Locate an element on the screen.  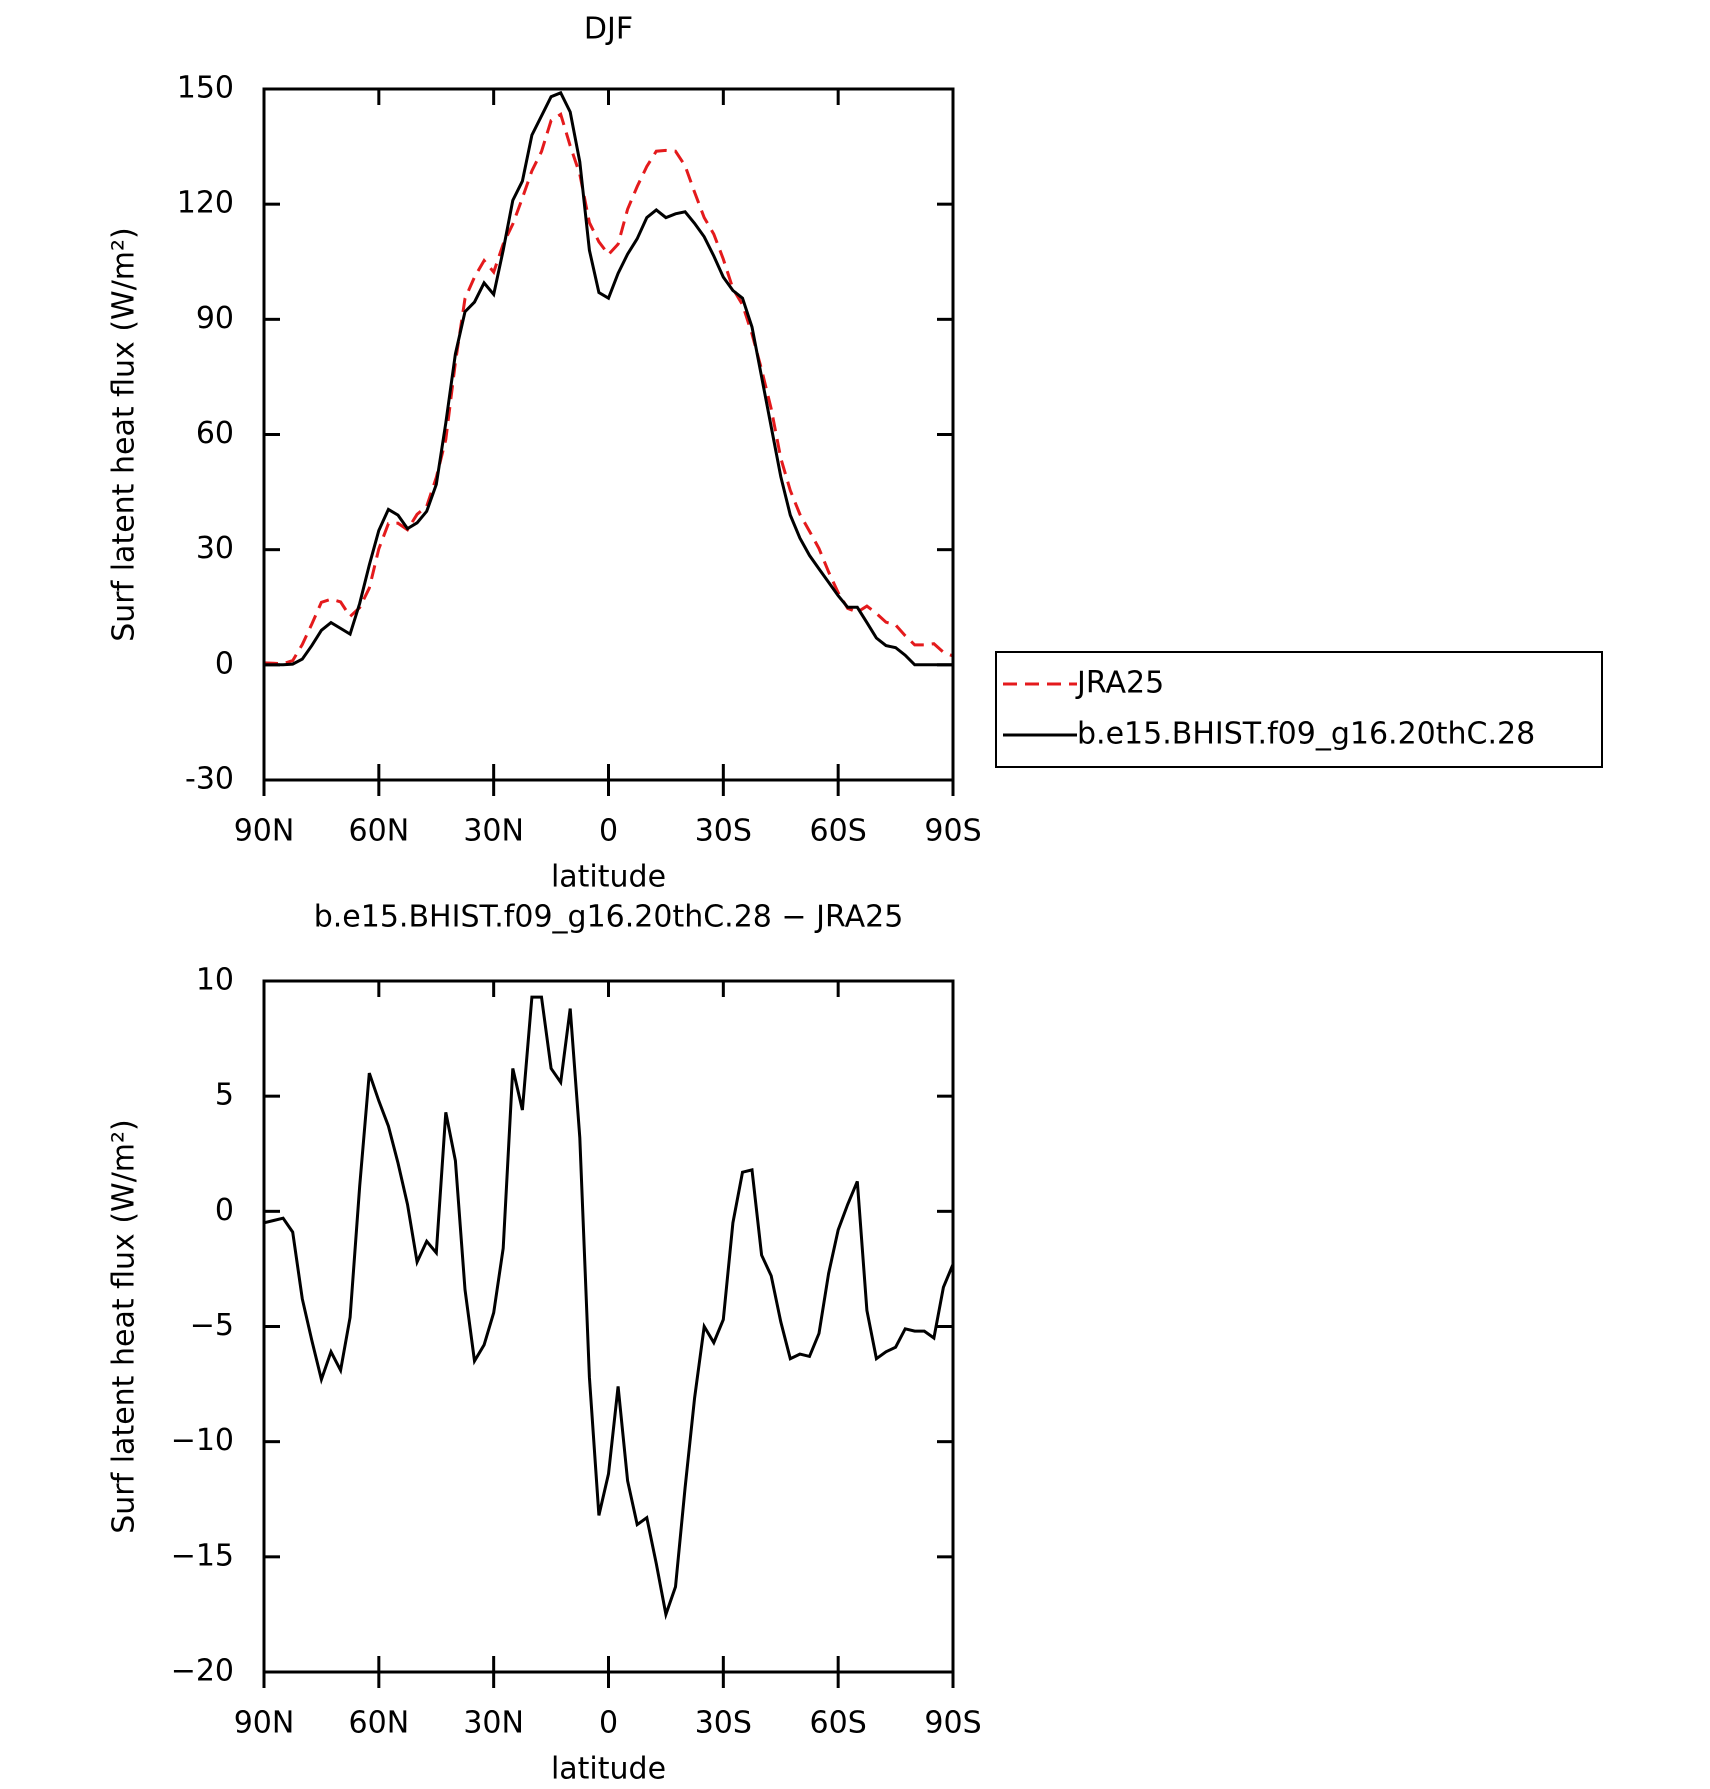
y-tick-label: -30 is located at coordinates (209, 779).